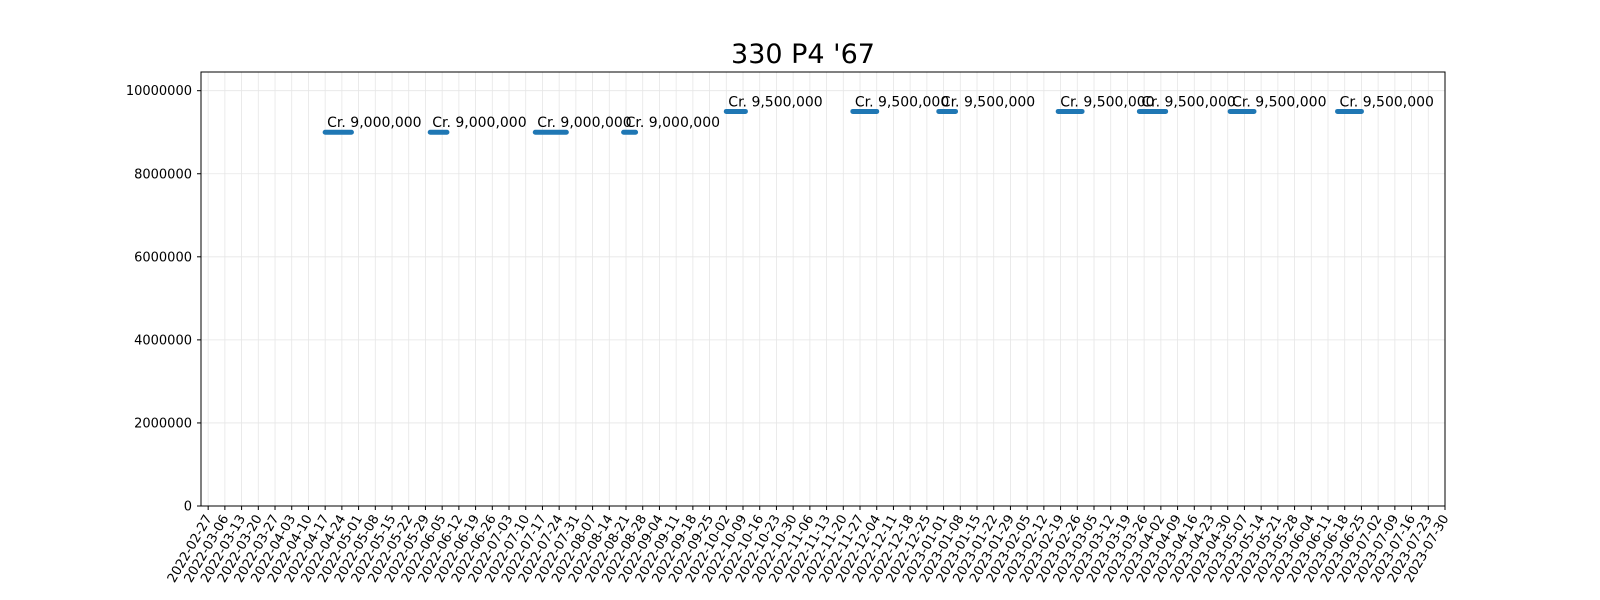  Describe the element at coordinates (843, 121) in the screenshot. I see `series-marks` at that location.